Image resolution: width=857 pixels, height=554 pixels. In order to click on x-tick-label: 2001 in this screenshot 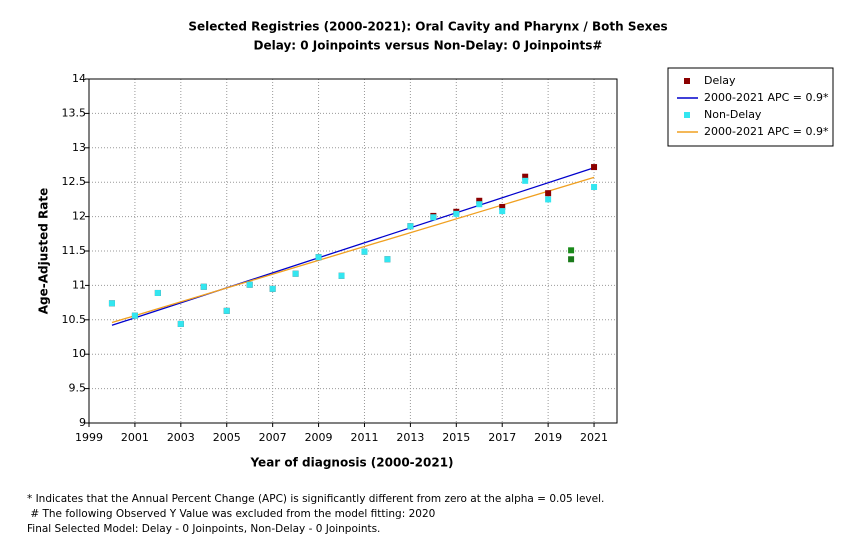, I will do `click(135, 437)`.